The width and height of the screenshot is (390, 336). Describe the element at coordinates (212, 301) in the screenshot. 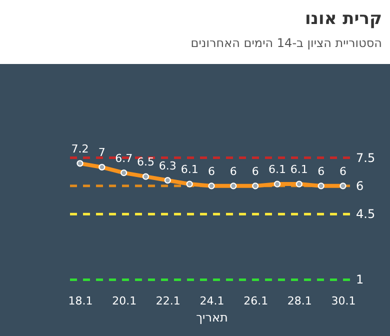

I see `x-tick-label: 24.1` at that location.